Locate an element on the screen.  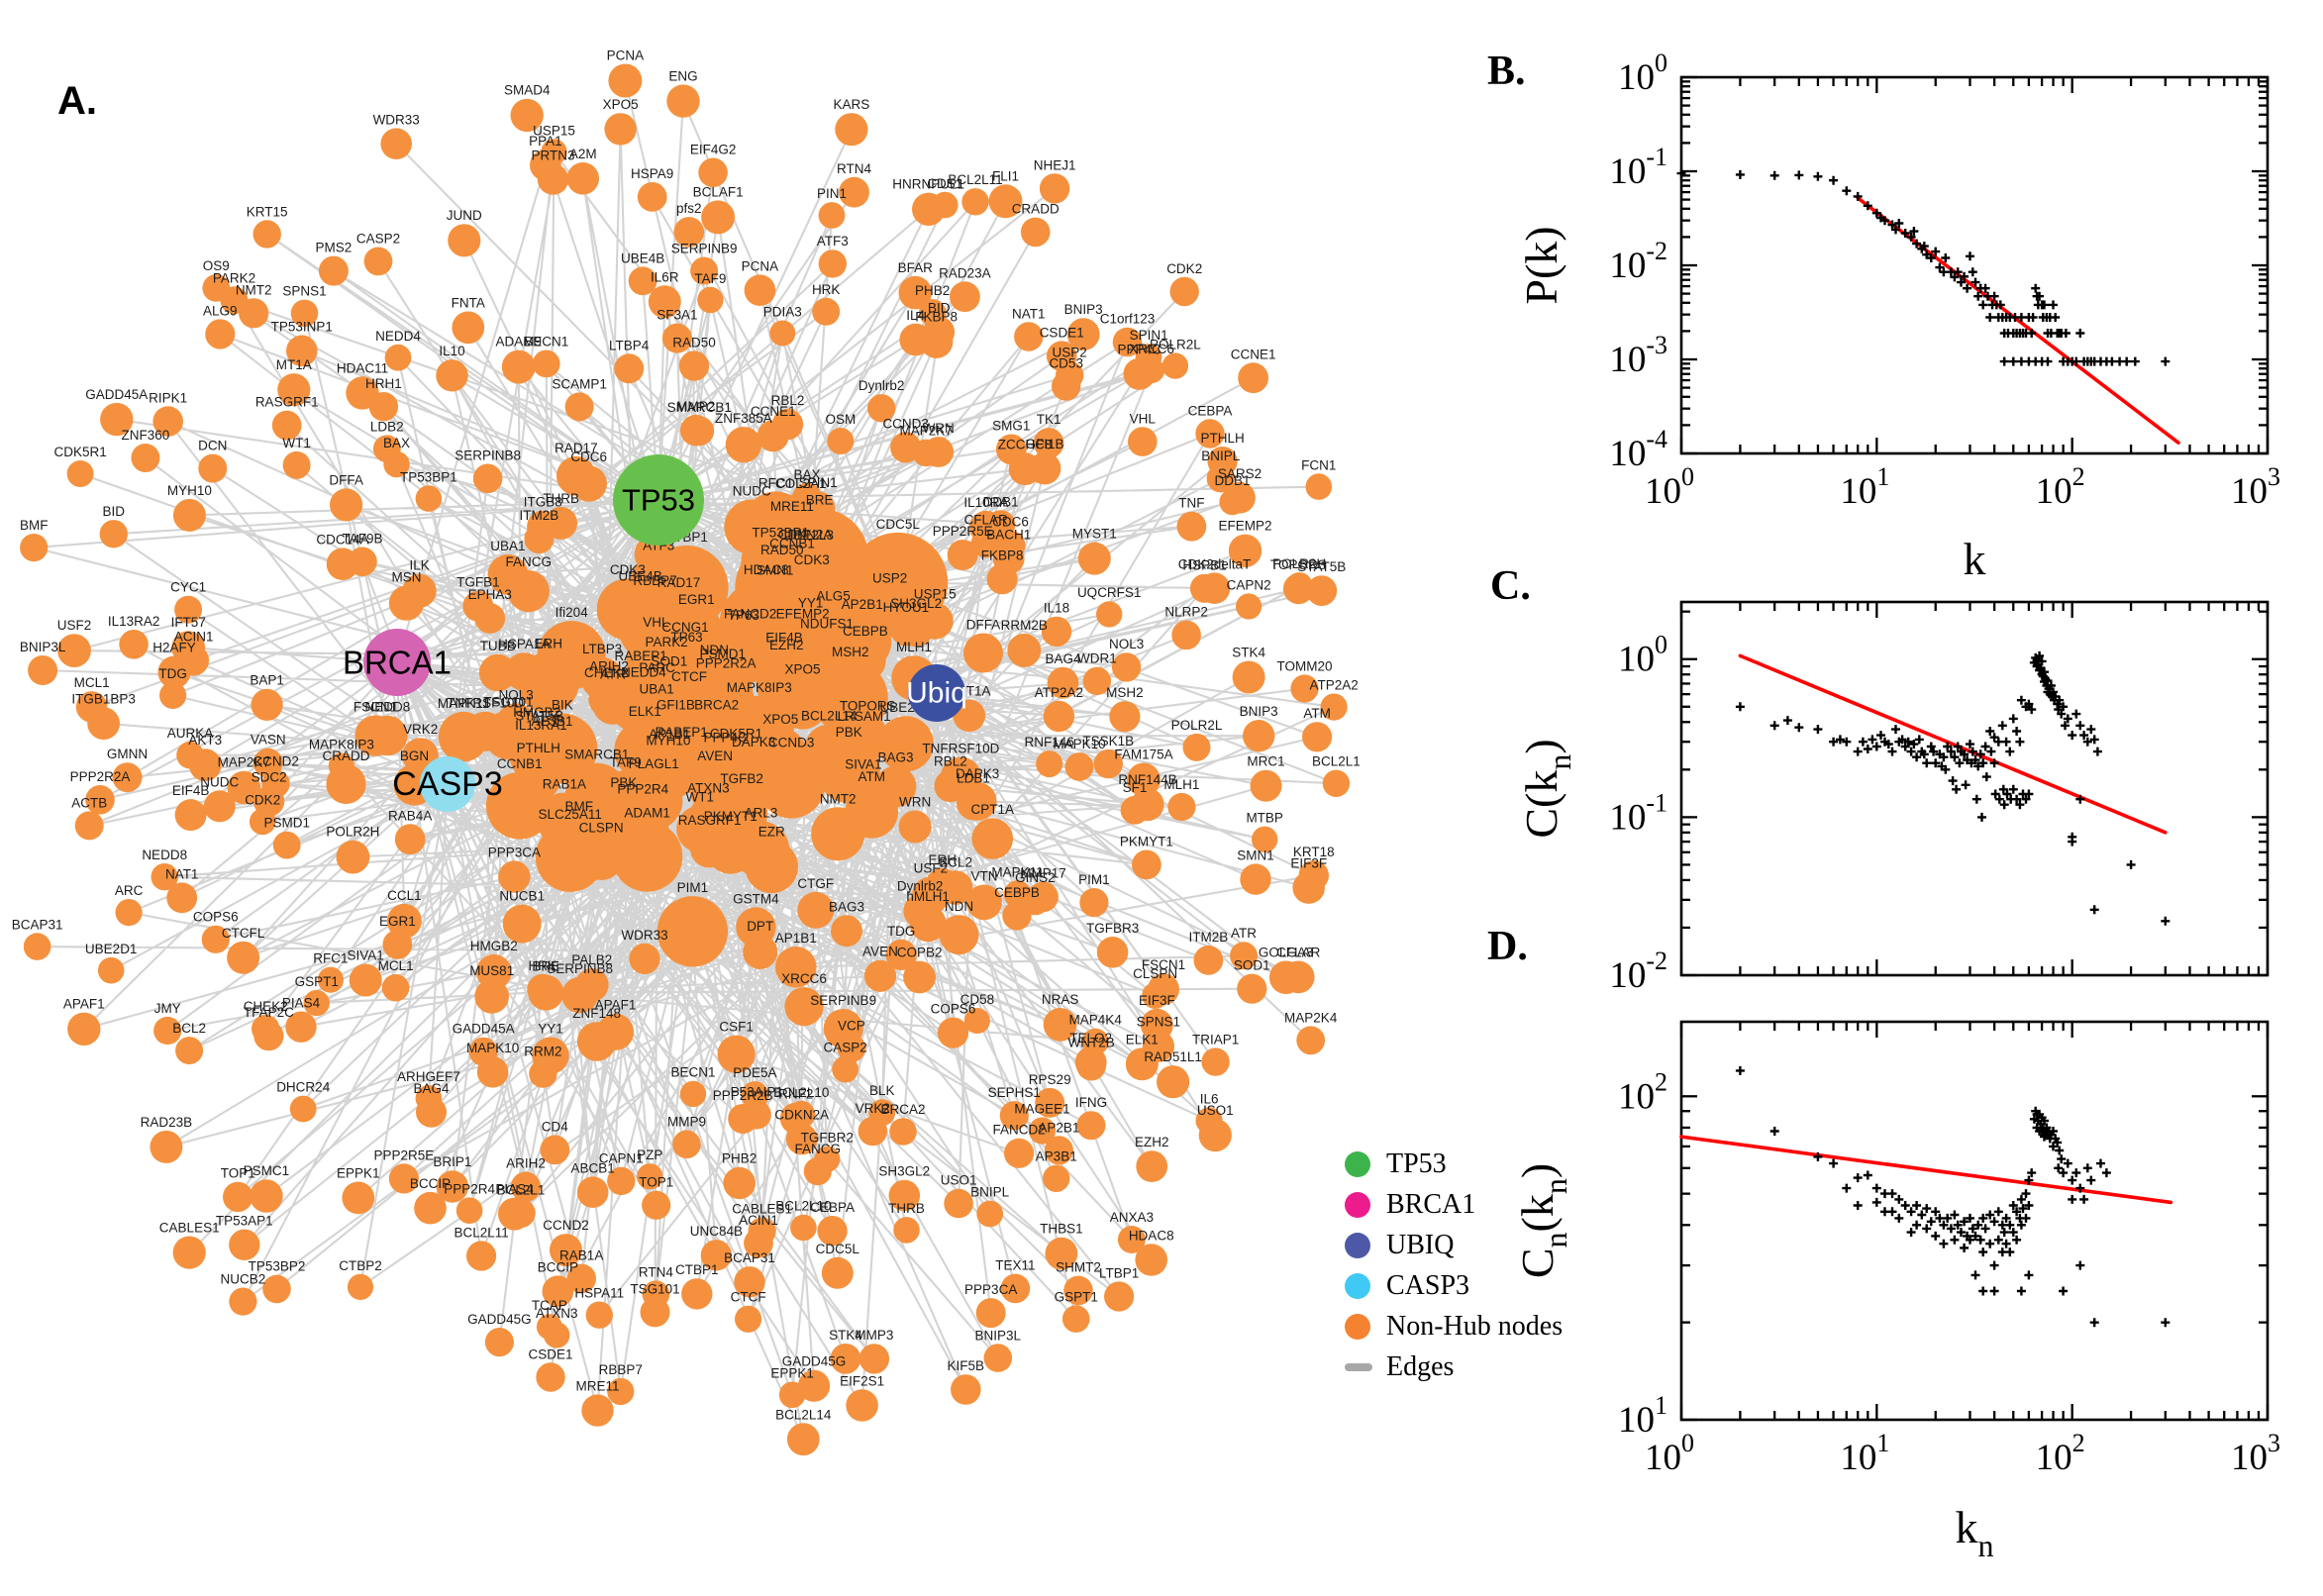
network-node-label: RBBP7 is located at coordinates (654, 580).